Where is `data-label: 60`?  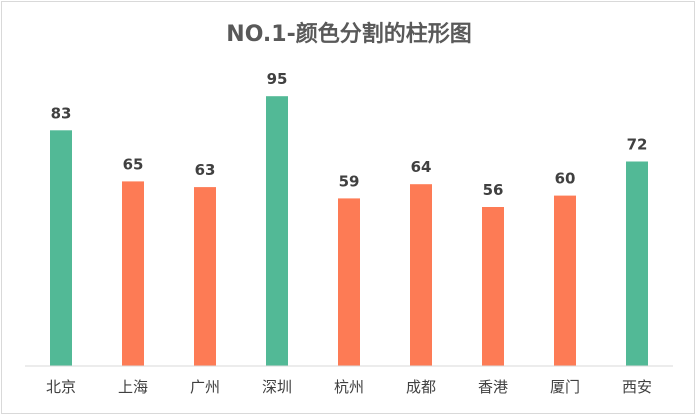
data-label: 60 is located at coordinates (565, 179).